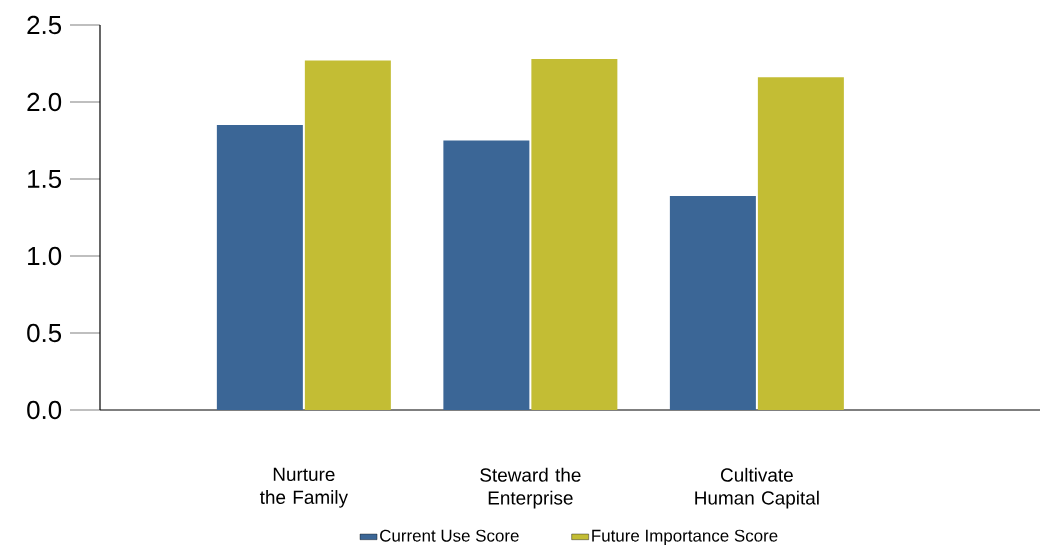  What do you see at coordinates (45, 256) in the screenshot?
I see `y-tick-label: 1.0` at bounding box center [45, 256].